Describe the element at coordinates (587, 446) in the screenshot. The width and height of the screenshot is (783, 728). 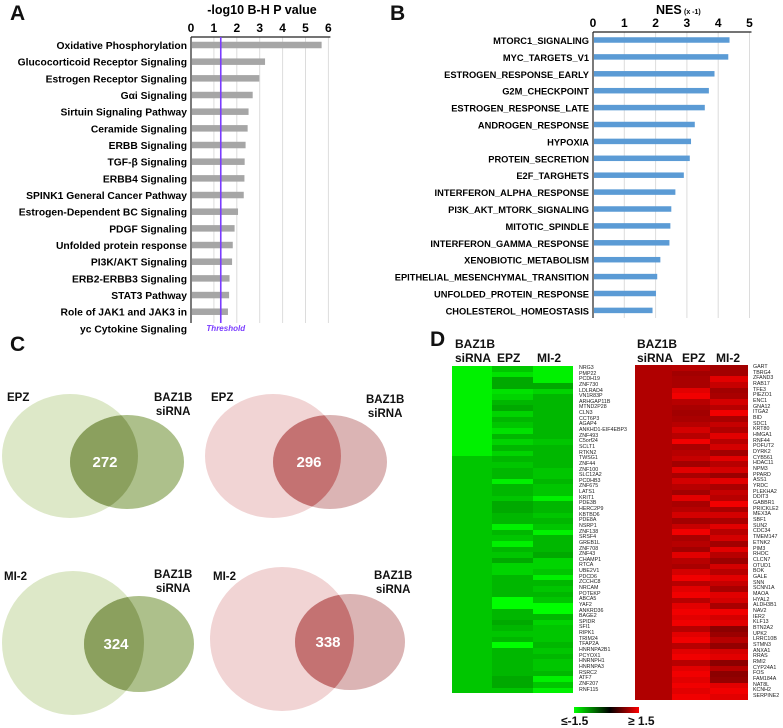
I see `gene-label: SCLT1` at that location.